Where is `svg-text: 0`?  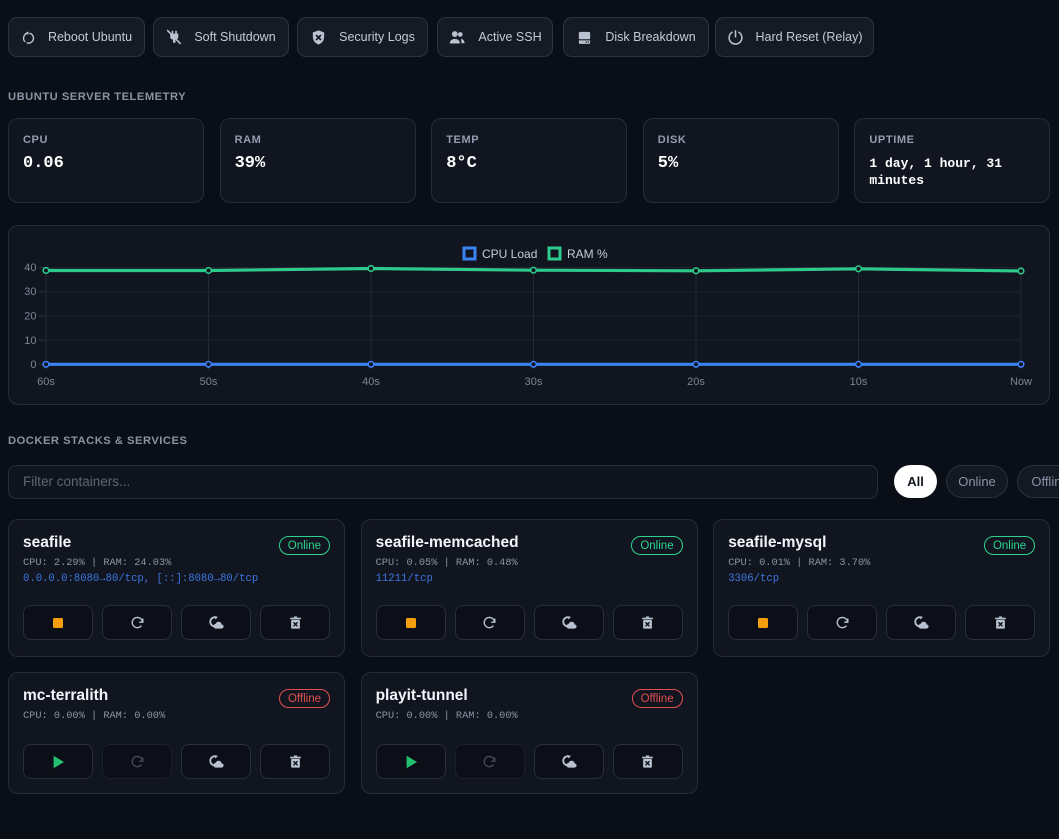
svg-text: 0 is located at coordinates (33, 365).